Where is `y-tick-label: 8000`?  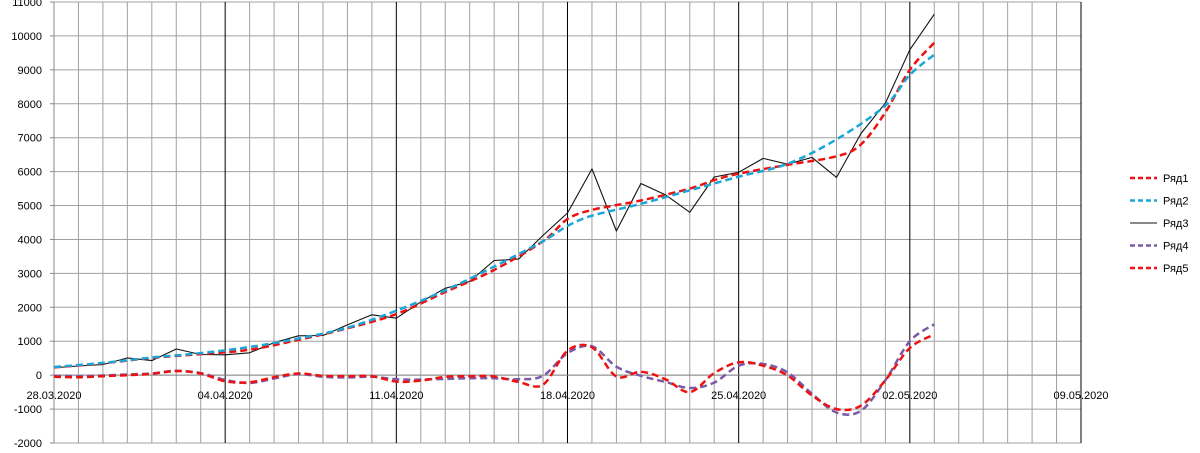 y-tick-label: 8000 is located at coordinates (30, 105).